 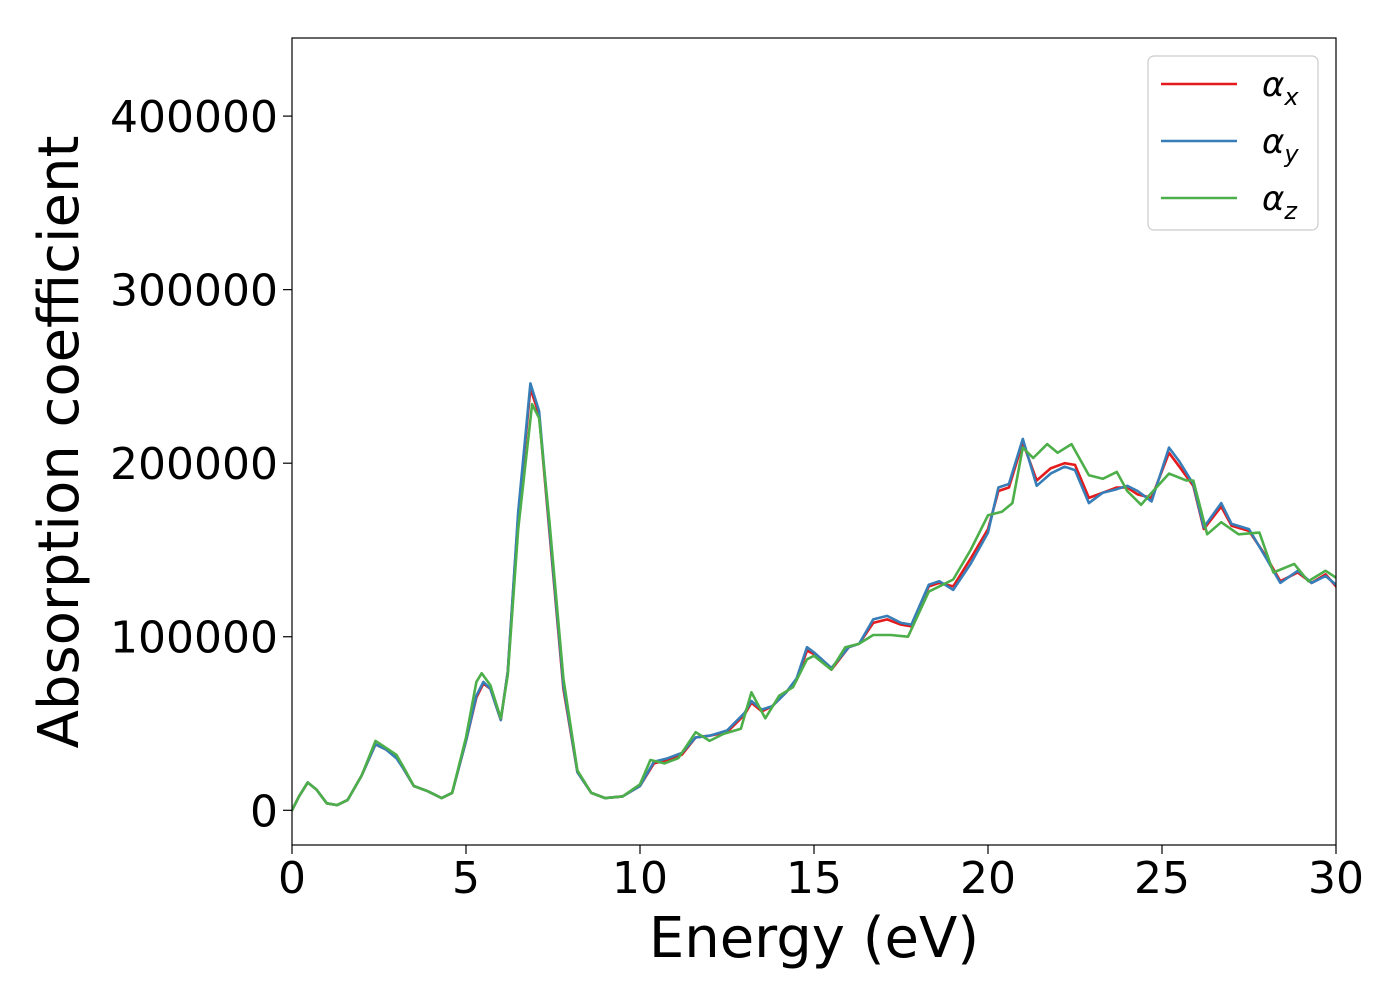 I want to click on x-axis: 0 5 10 15 20 25 30, so click(x=821, y=874).